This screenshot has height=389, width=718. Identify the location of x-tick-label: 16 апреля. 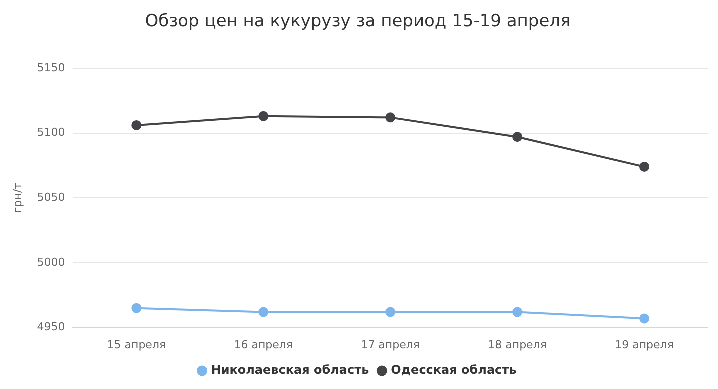
(264, 345).